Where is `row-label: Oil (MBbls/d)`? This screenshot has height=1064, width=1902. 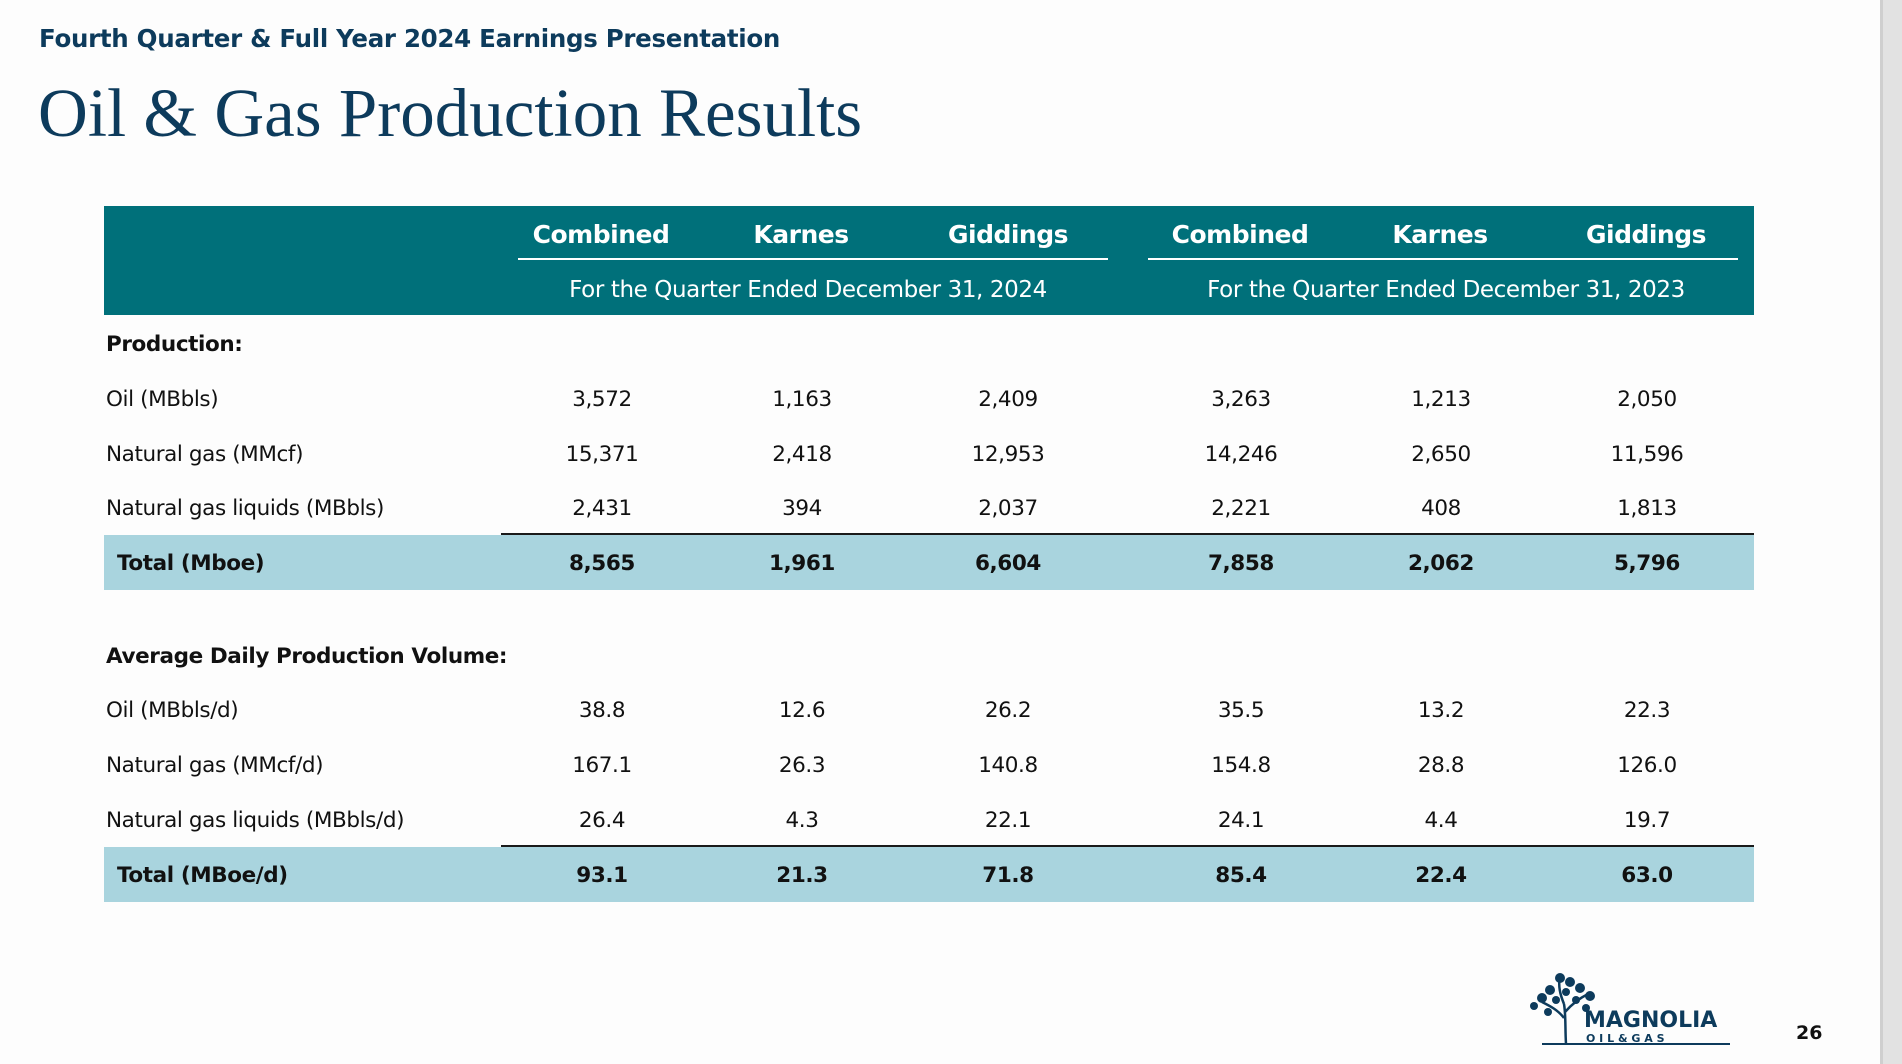 row-label: Oil (MBbls/d) is located at coordinates (172, 710).